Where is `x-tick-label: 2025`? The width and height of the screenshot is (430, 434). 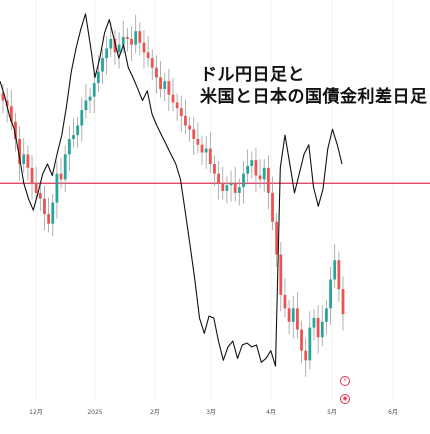 x-tick-label: 2025 is located at coordinates (94, 412).